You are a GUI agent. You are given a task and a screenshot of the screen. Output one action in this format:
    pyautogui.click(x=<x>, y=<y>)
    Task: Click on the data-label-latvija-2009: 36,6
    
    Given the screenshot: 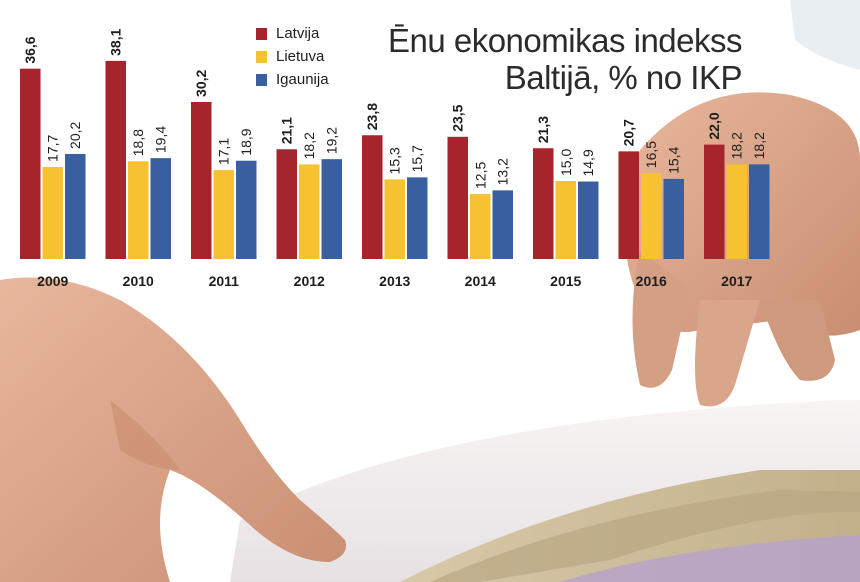 What is the action you would take?
    pyautogui.click(x=30, y=49)
    